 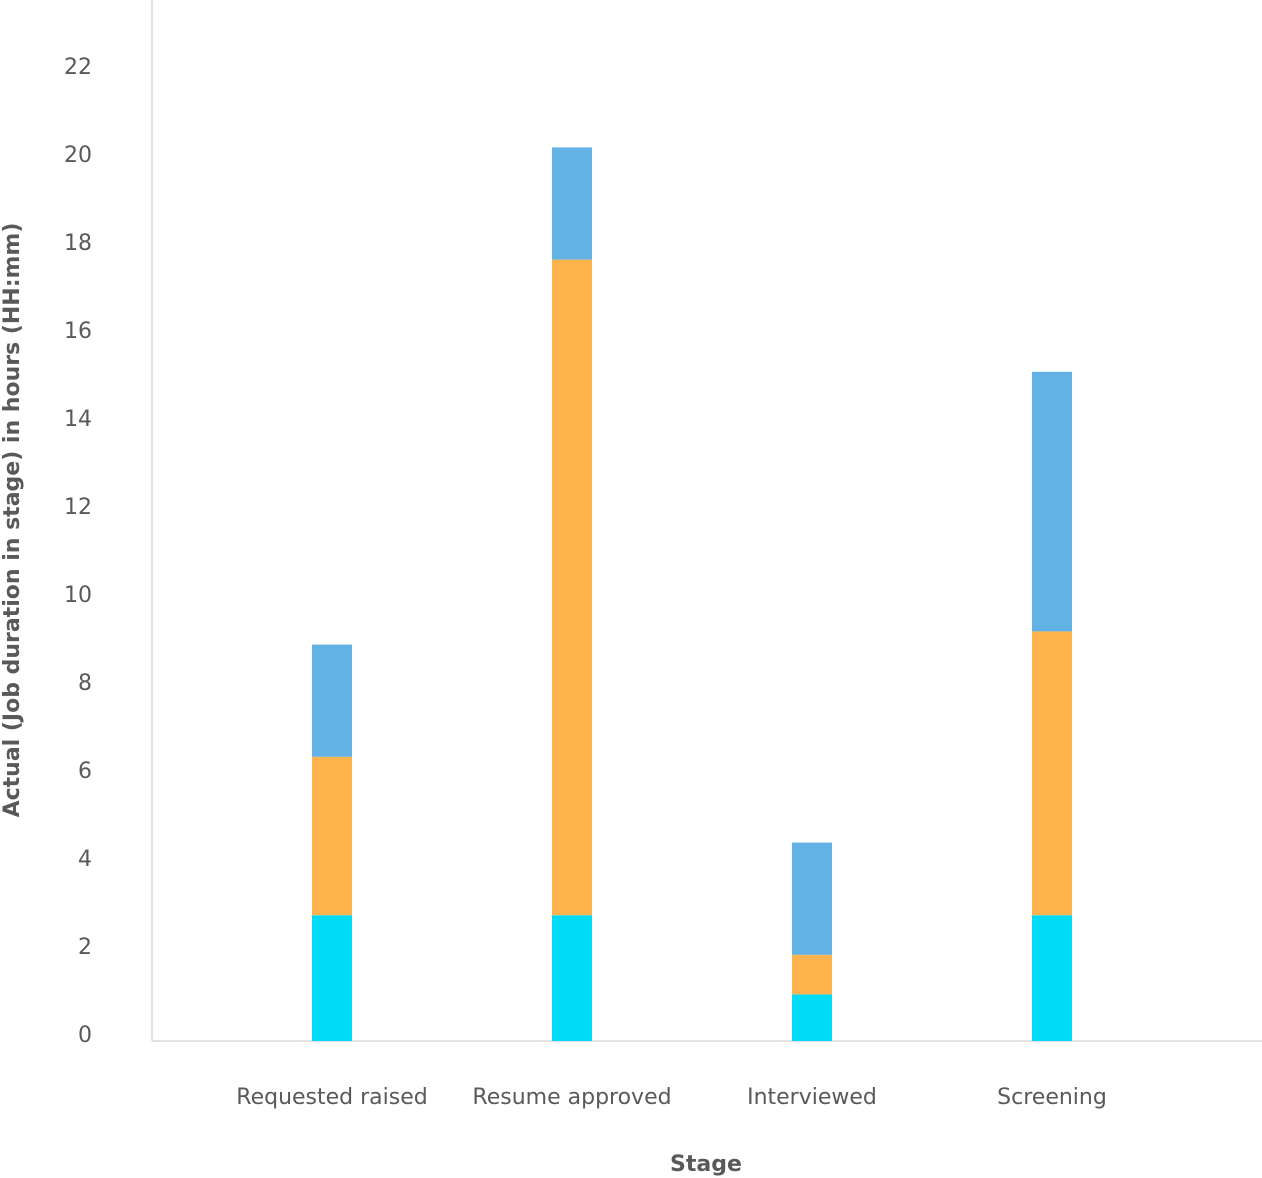 I want to click on y-tick-label: 4, so click(x=85, y=859).